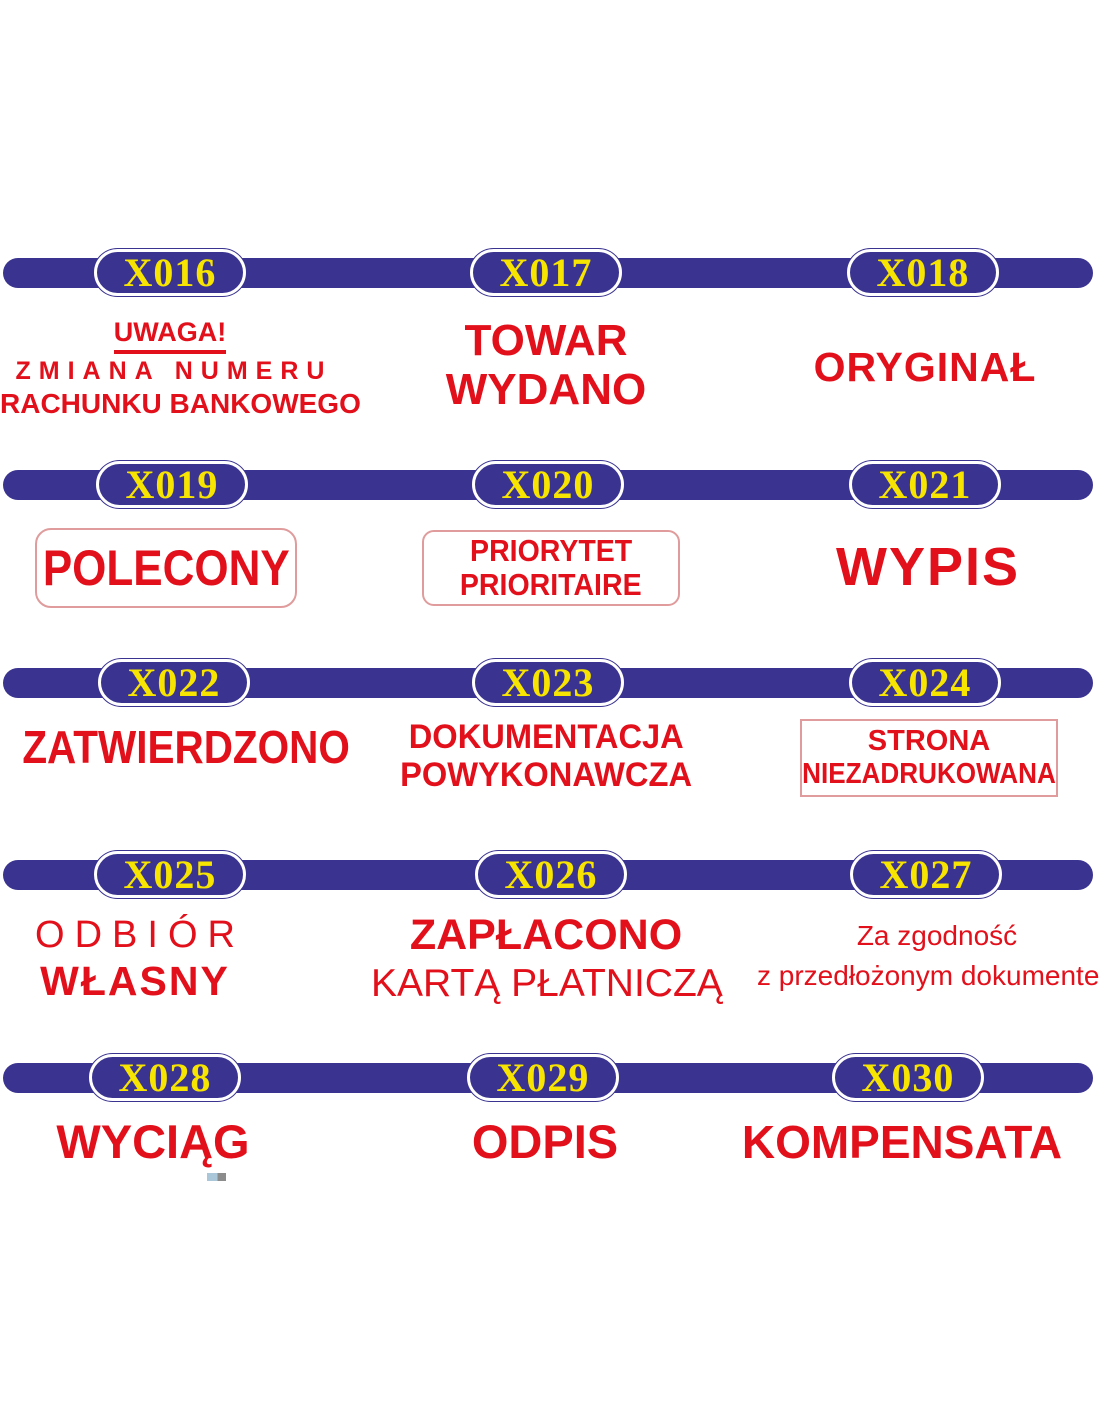  I want to click on stamp-line: ORYGINAŁ, so click(925, 367).